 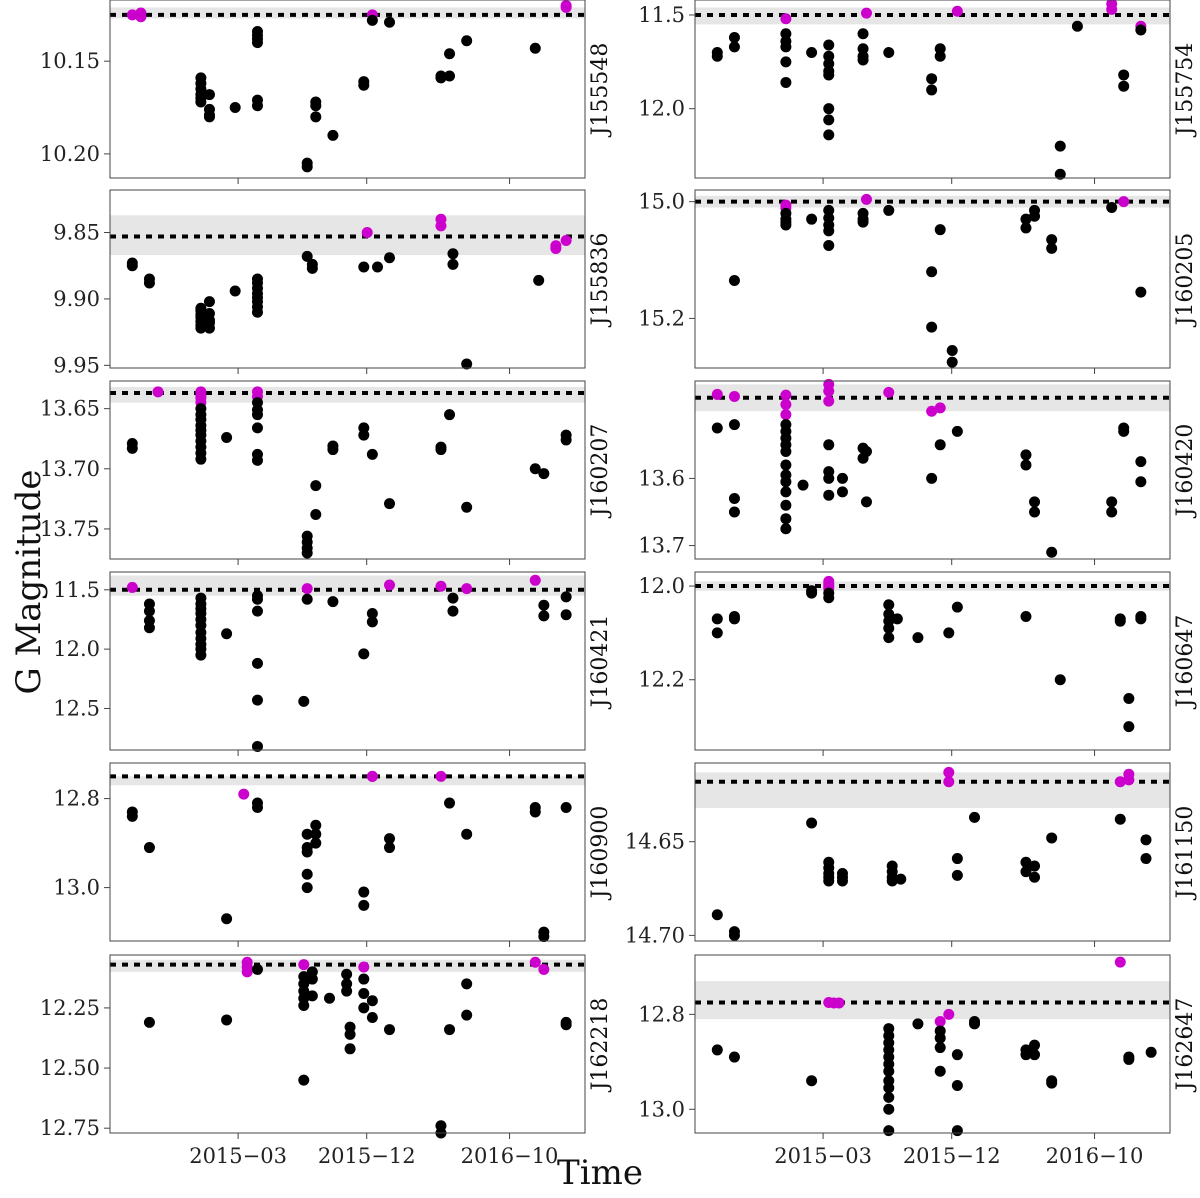 I want to click on star-label: J162647, so click(x=1185, y=1045).